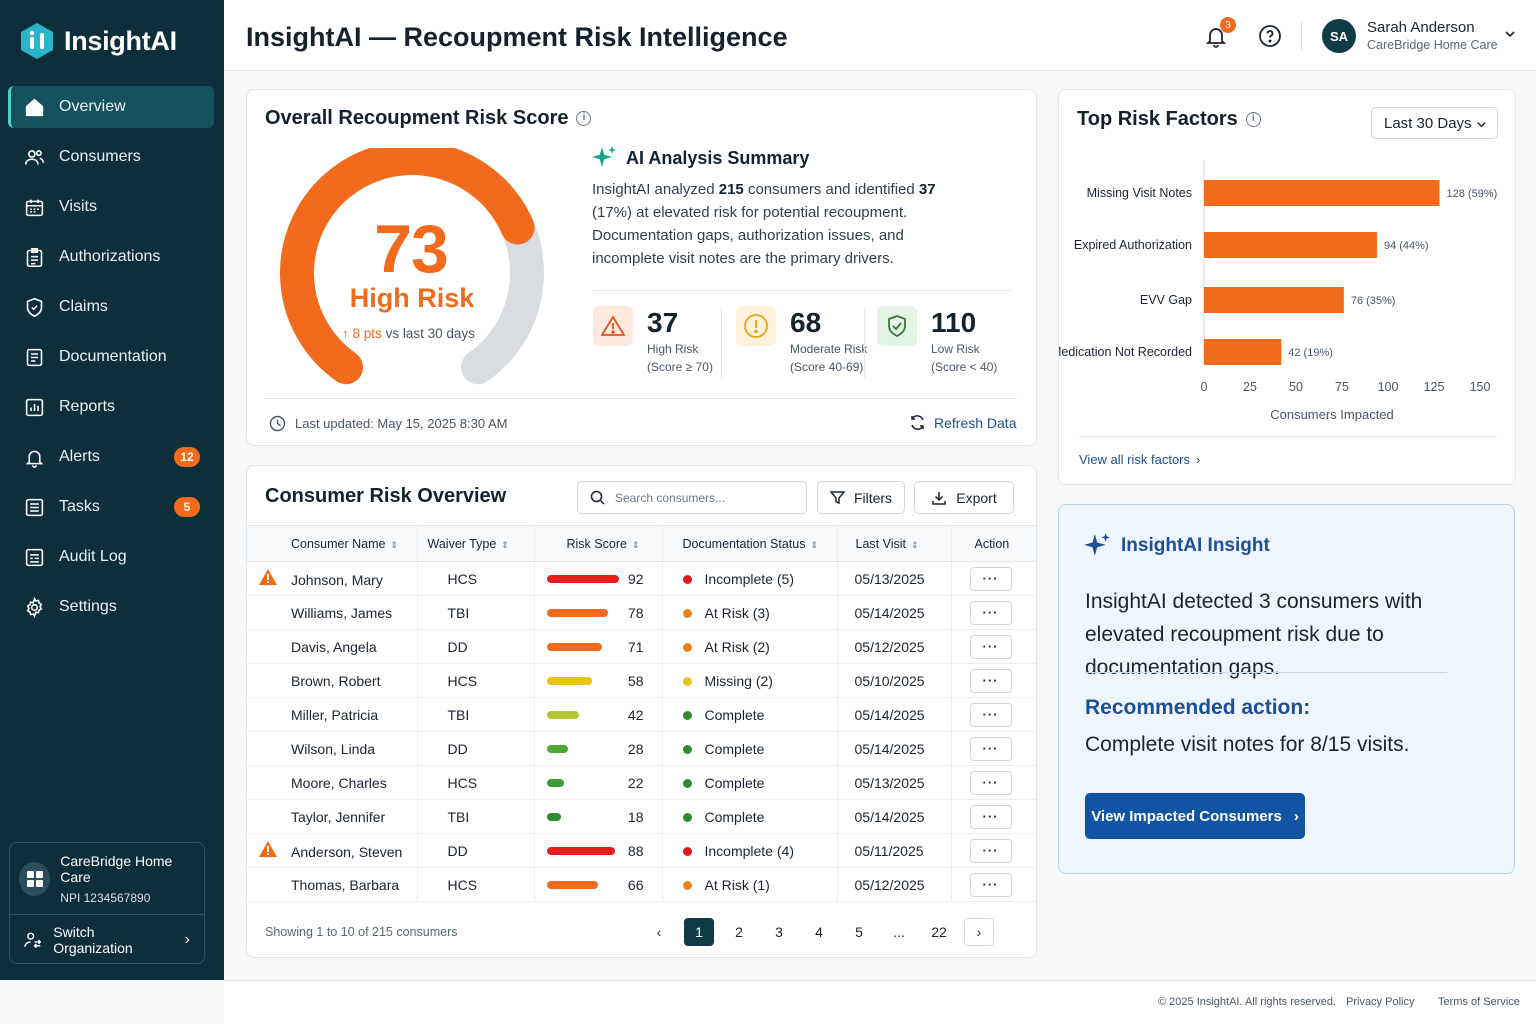 The height and width of the screenshot is (1024, 1536). I want to click on filter-icon, so click(837, 498).